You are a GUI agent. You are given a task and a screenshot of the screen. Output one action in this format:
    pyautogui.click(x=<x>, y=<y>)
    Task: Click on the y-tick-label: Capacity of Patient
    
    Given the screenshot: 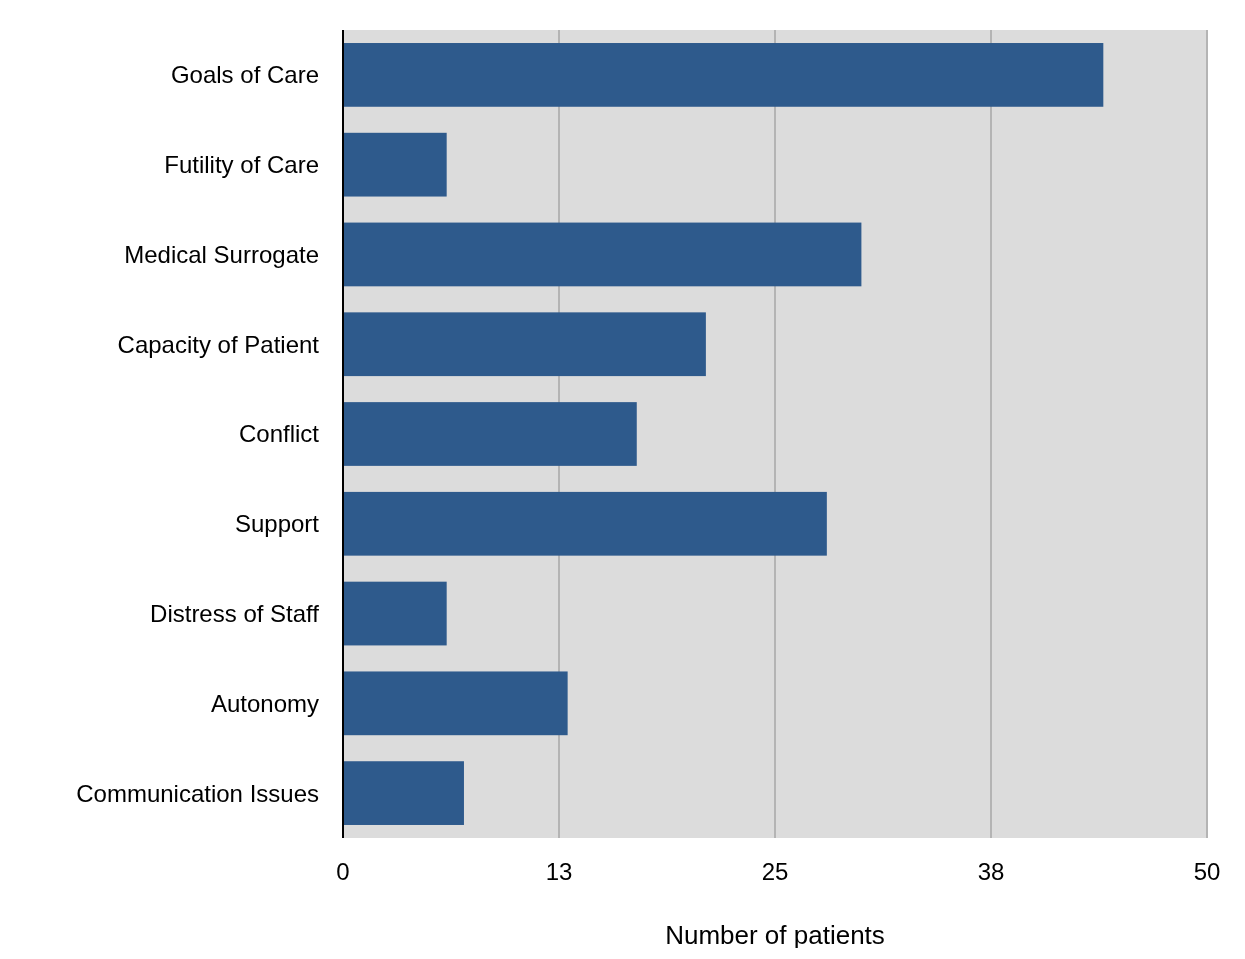 What is the action you would take?
    pyautogui.click(x=218, y=344)
    